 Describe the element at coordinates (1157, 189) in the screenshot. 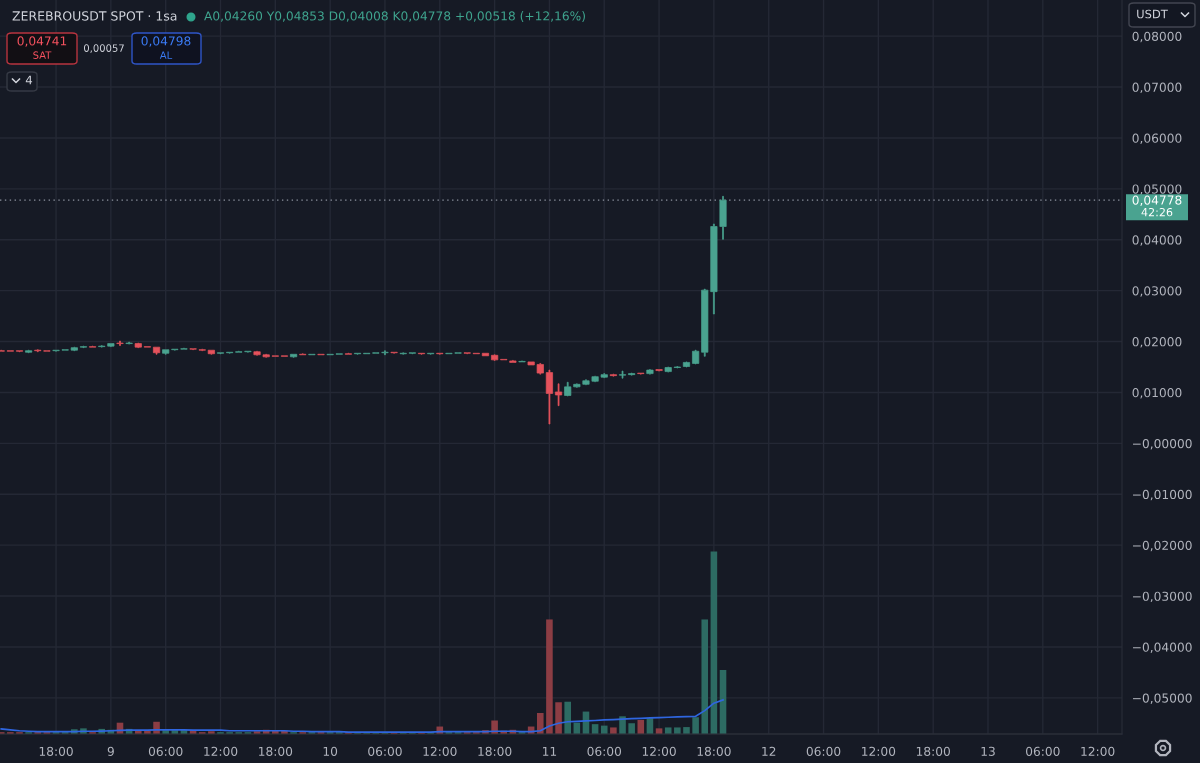

I see `y-tick-label: 0,05000` at that location.